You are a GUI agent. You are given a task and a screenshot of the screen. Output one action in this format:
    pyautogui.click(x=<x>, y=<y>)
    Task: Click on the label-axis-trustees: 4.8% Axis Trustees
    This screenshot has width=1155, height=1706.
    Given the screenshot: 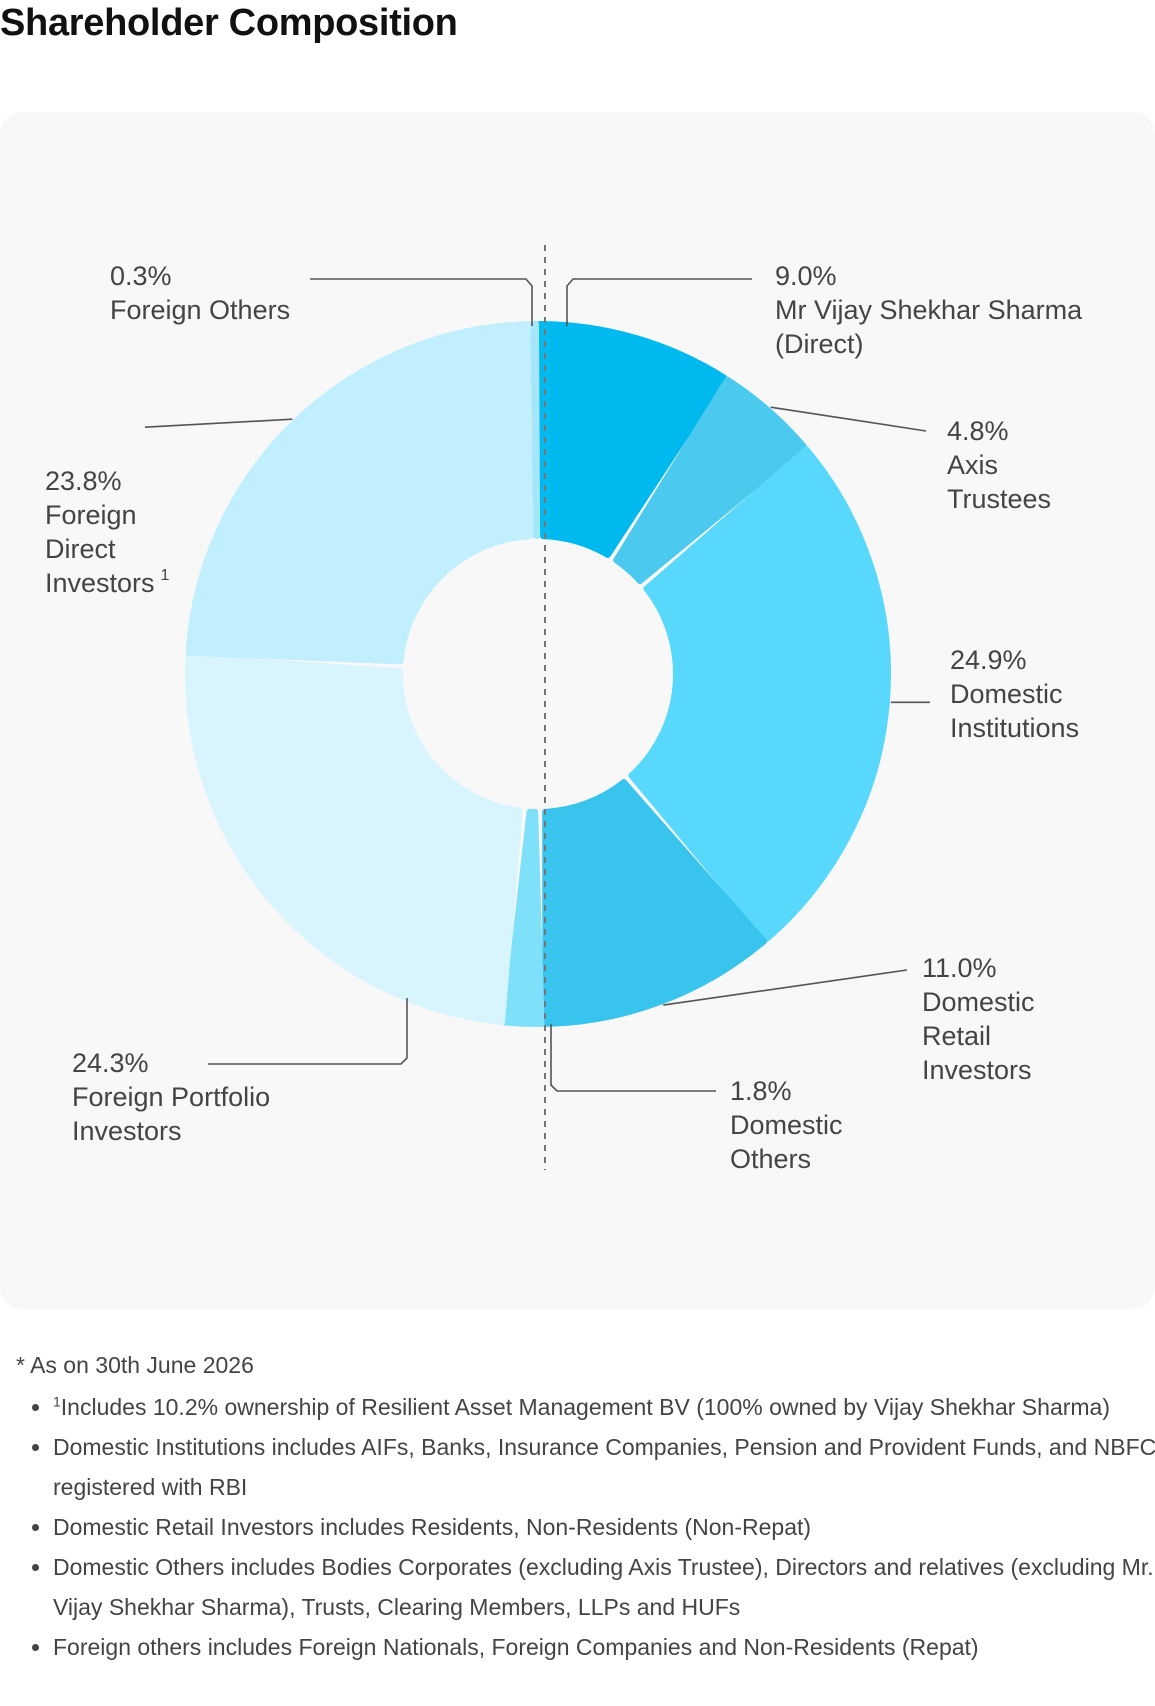 What is the action you would take?
    pyautogui.click(x=999, y=465)
    